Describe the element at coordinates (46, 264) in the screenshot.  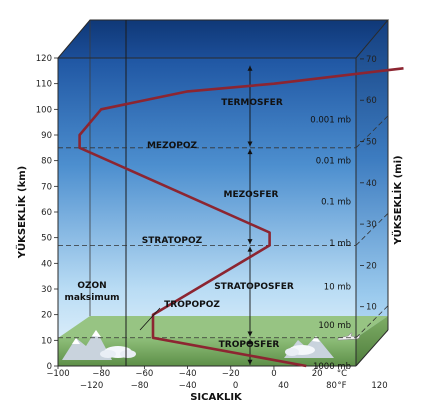
I see `km-tick-label: 40` at that location.